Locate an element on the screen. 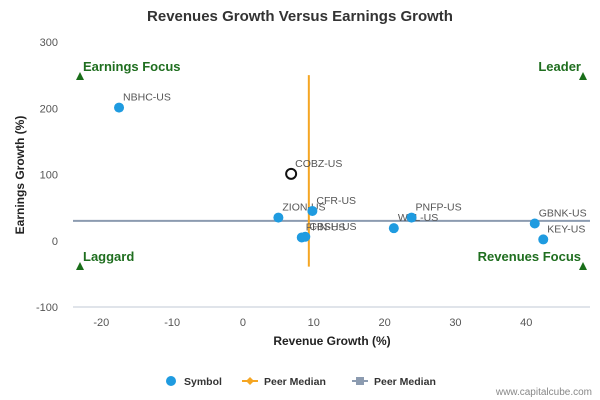 The image size is (600, 400). y-axis-title: Earnings Growth (%) is located at coordinates (20, 175).